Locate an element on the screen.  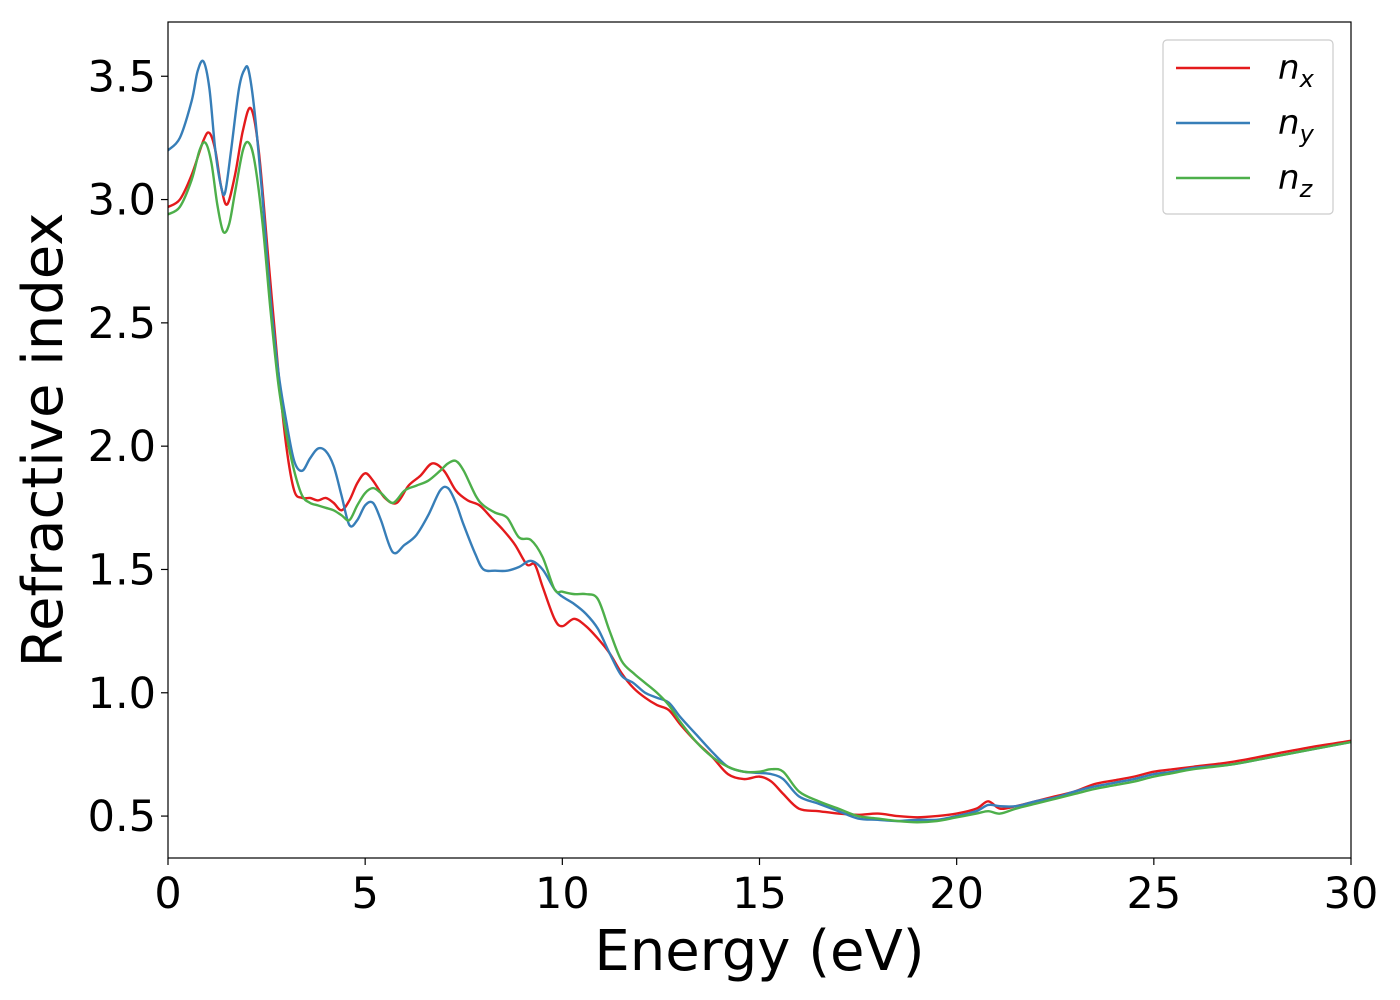
y-tick-label: 1.0 is located at coordinates (122, 694).